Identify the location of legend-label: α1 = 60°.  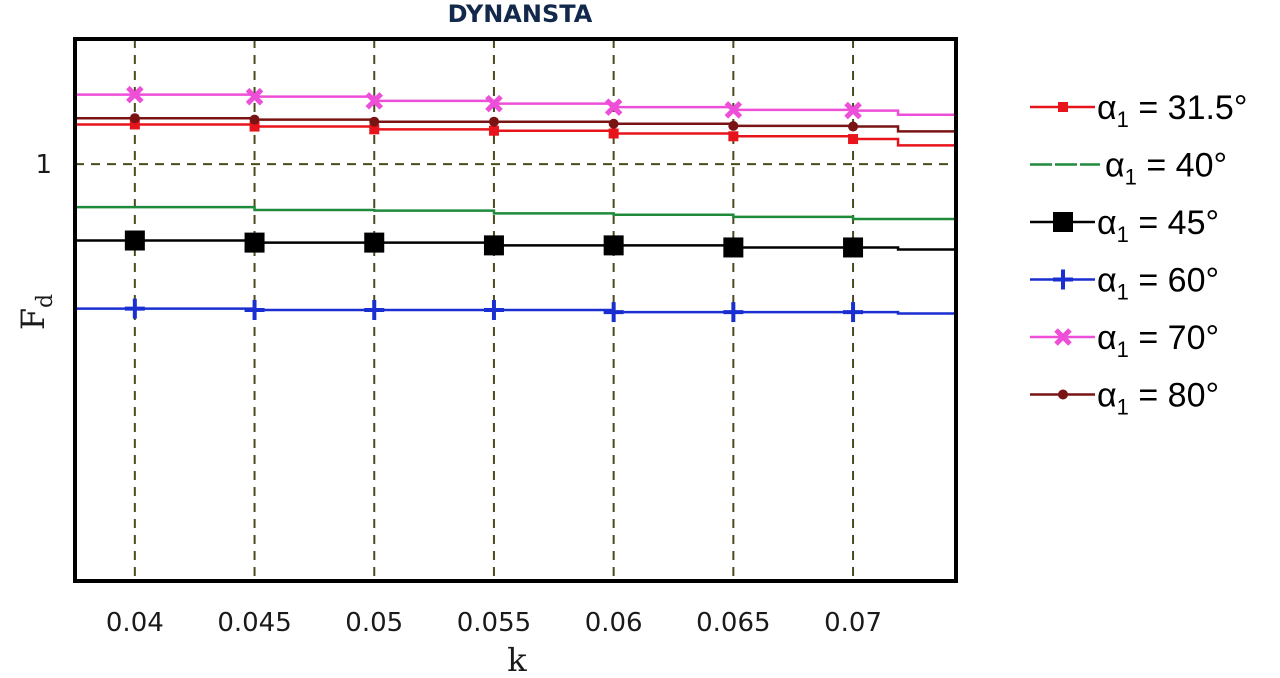
(1158, 283).